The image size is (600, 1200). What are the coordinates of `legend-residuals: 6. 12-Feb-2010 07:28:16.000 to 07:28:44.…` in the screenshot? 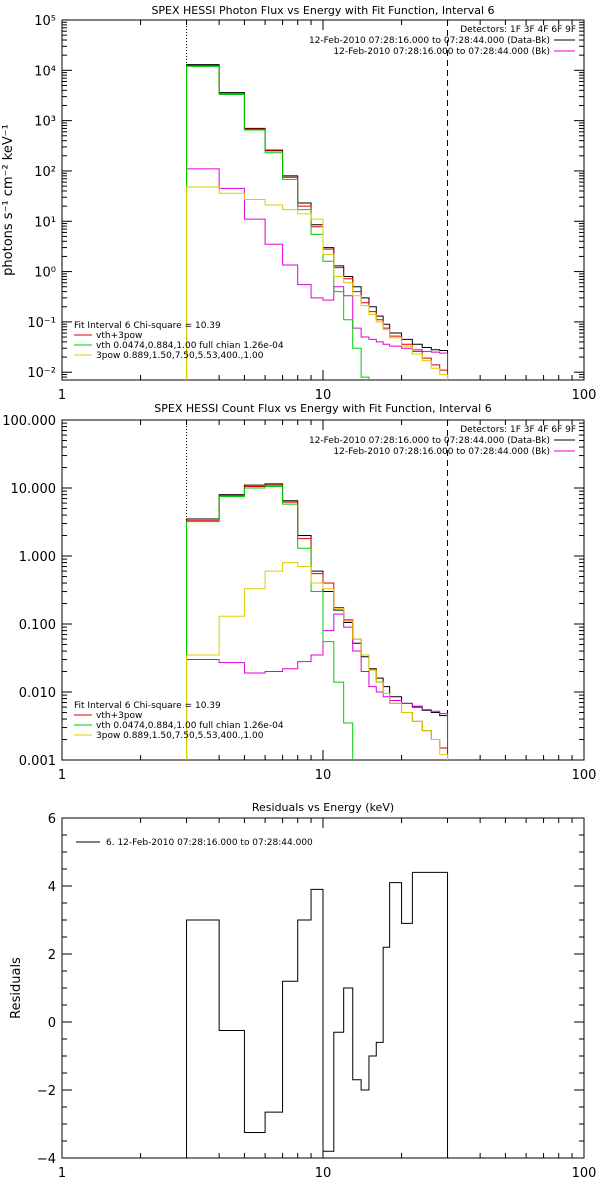 It's located at (209, 843).